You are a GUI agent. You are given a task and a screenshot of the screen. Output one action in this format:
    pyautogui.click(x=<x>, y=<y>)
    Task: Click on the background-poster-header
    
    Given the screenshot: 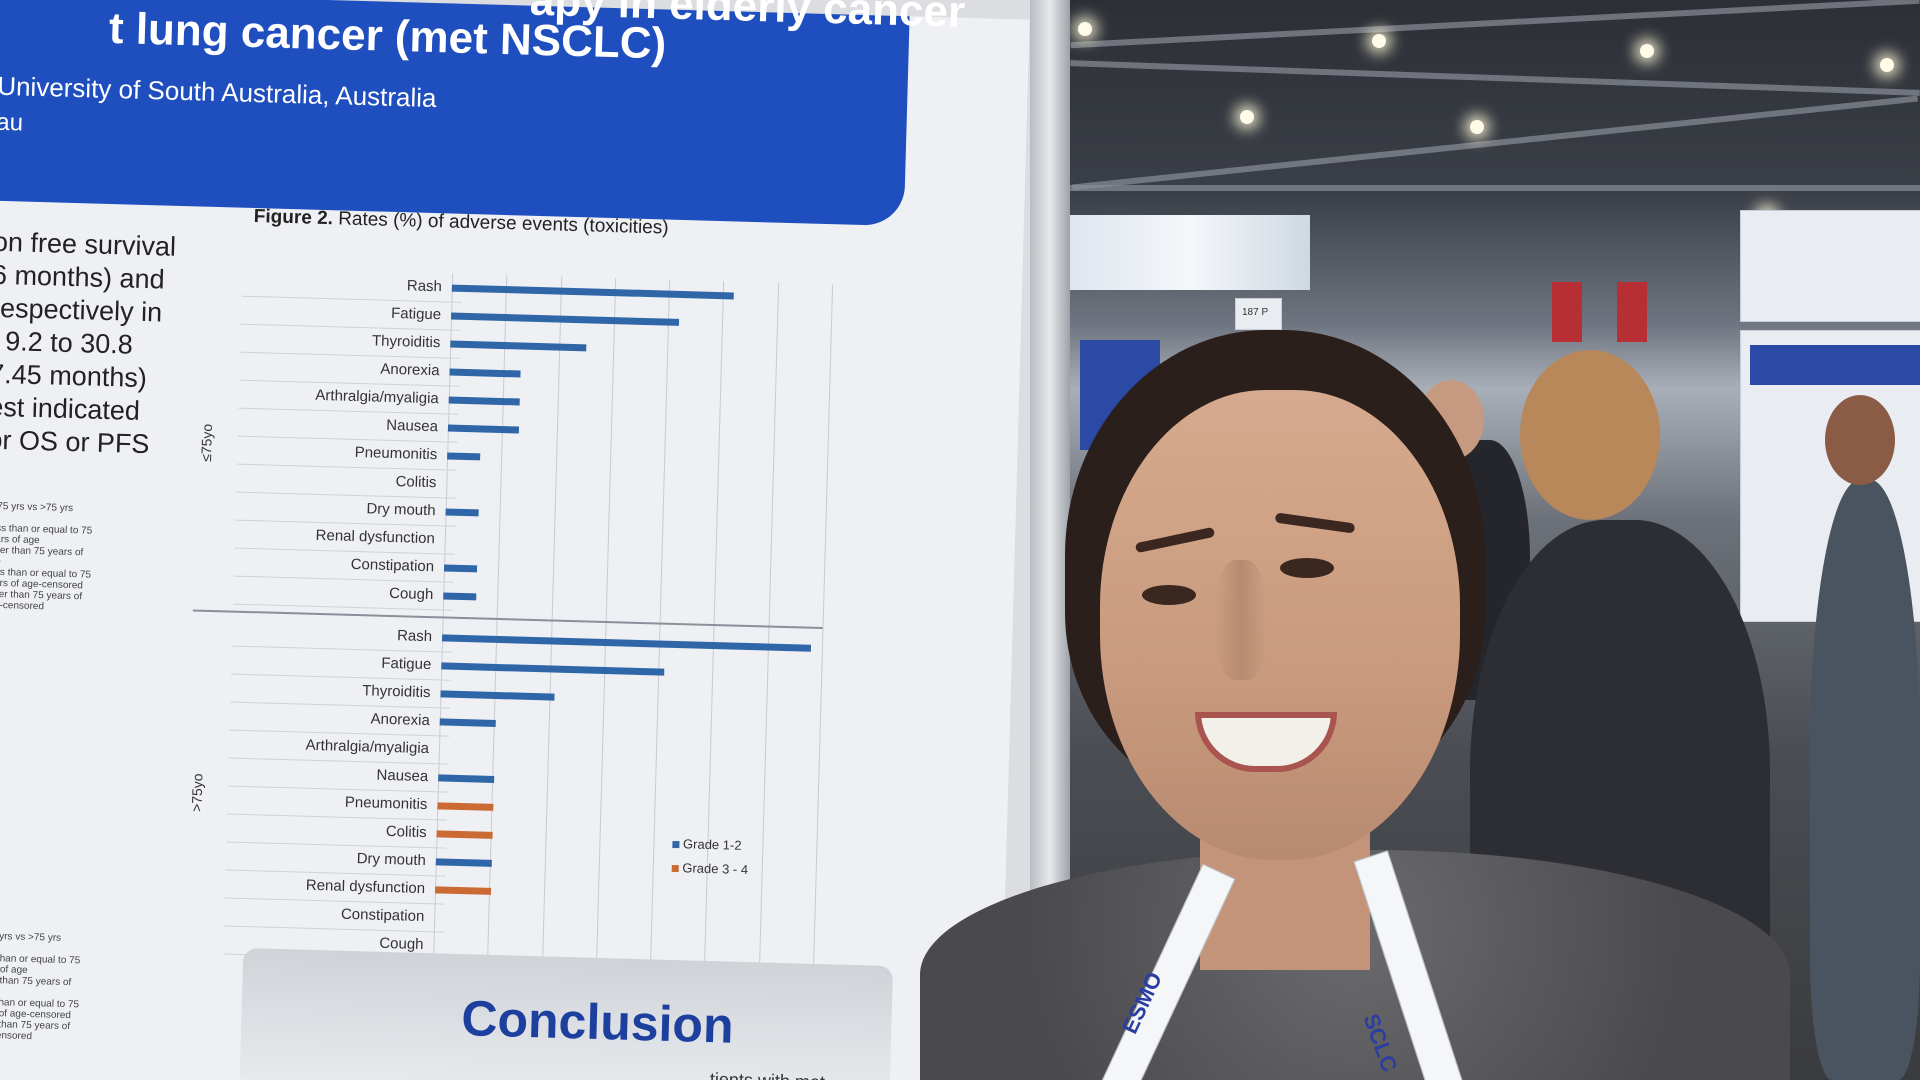 What is the action you would take?
    pyautogui.click(x=1835, y=365)
    